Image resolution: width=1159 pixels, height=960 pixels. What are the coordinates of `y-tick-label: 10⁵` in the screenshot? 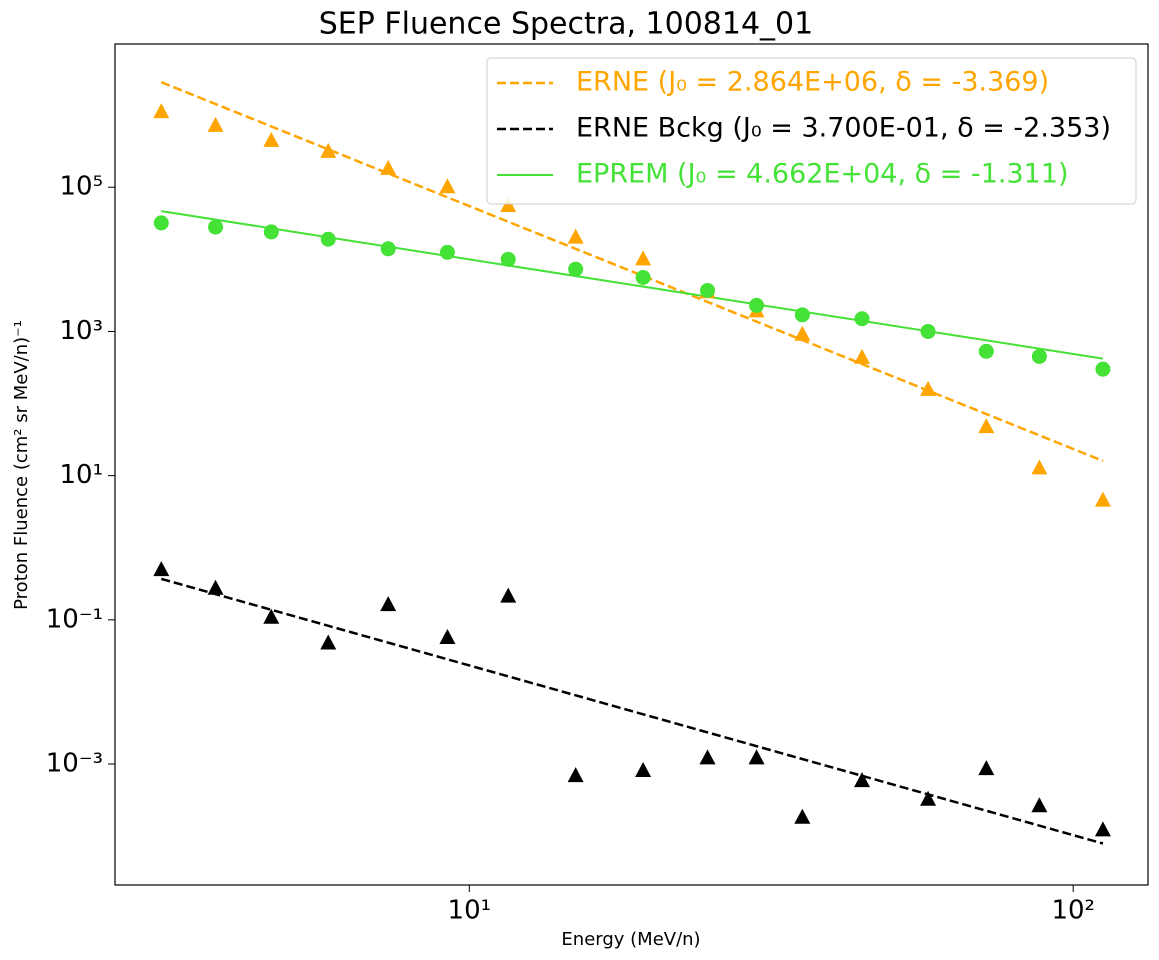 It's located at (81, 187).